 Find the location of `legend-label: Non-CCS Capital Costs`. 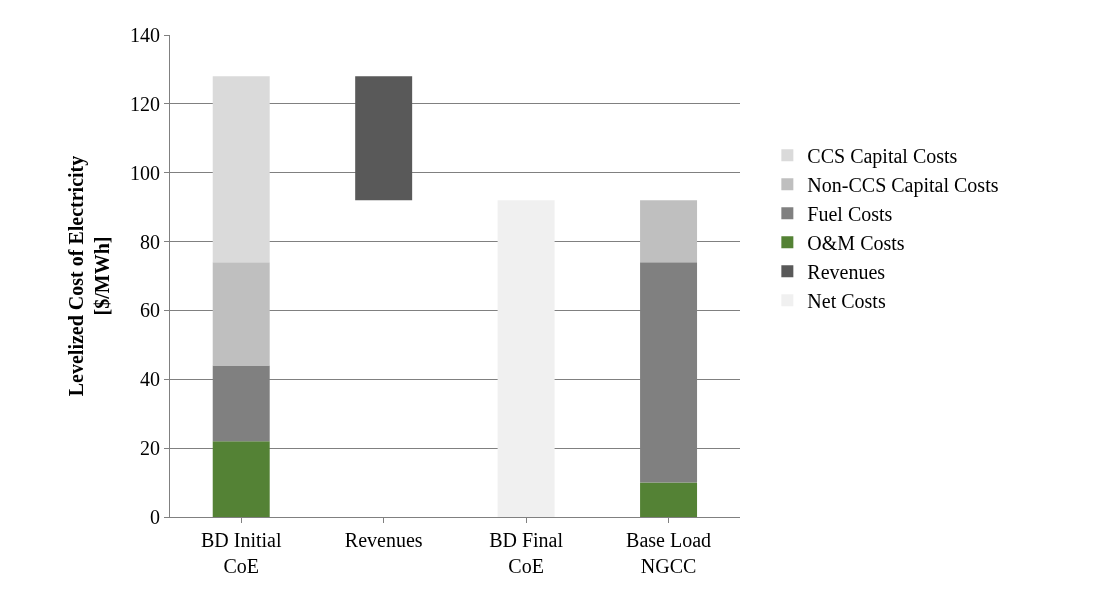

legend-label: Non-CCS Capital Costs is located at coordinates (903, 186).